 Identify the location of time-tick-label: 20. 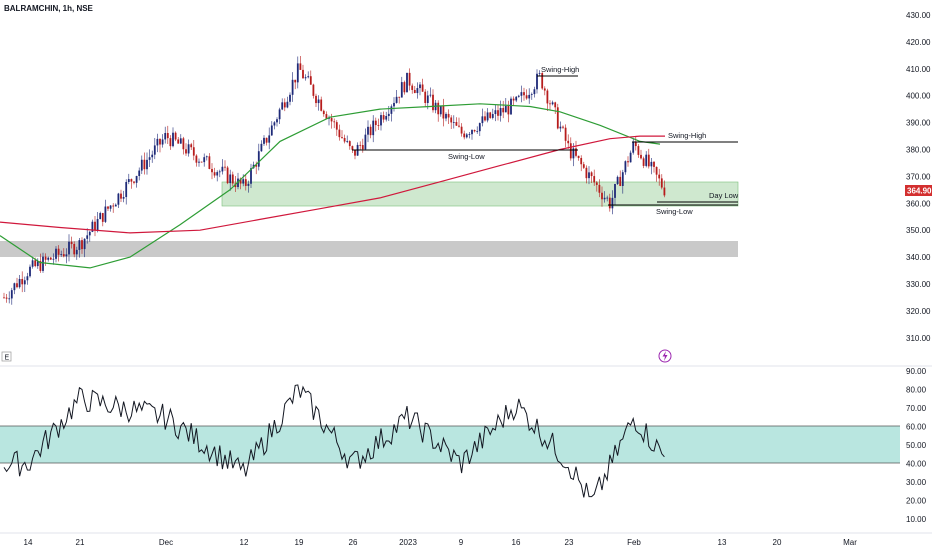
(777, 542).